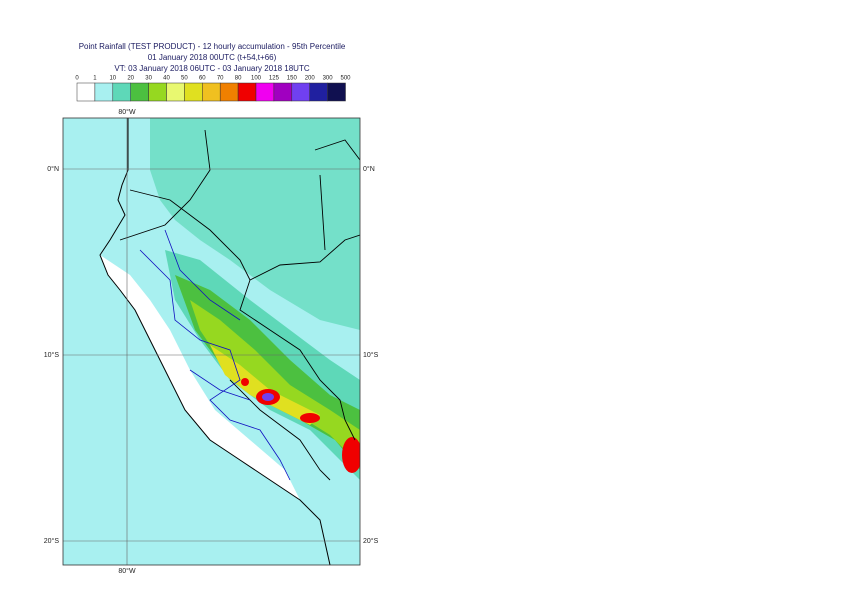 This screenshot has width=842, height=596. I want to click on legend-label: 500, so click(345, 79).